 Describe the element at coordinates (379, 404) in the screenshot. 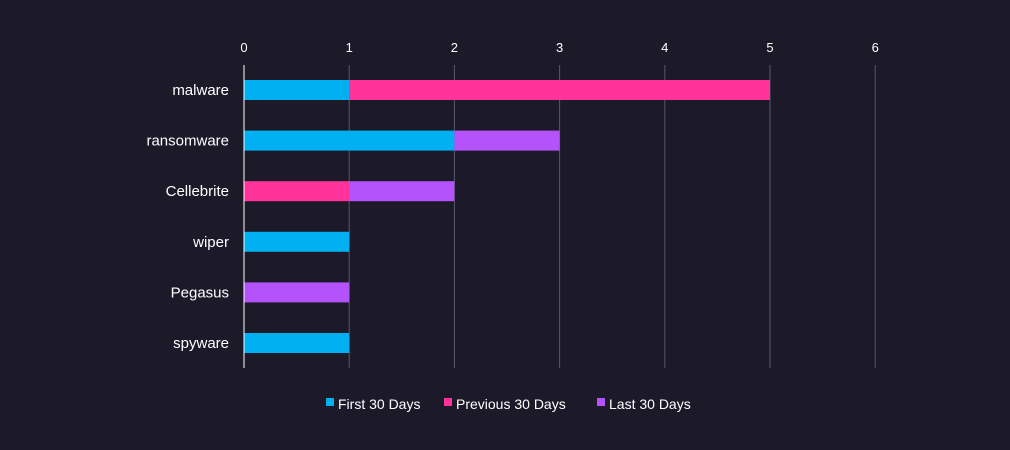

I see `legend-label: First 30 Days` at that location.